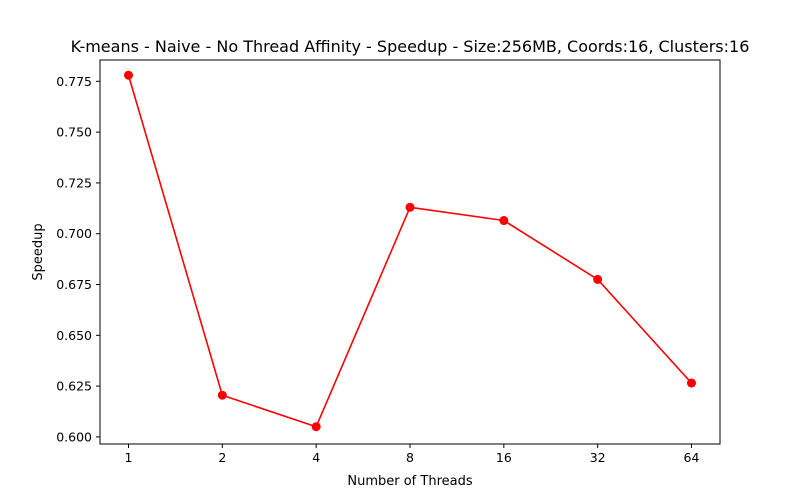 Image resolution: width=800 pixels, height=504 pixels. What do you see at coordinates (129, 457) in the screenshot?
I see `x-tick-label: 1` at bounding box center [129, 457].